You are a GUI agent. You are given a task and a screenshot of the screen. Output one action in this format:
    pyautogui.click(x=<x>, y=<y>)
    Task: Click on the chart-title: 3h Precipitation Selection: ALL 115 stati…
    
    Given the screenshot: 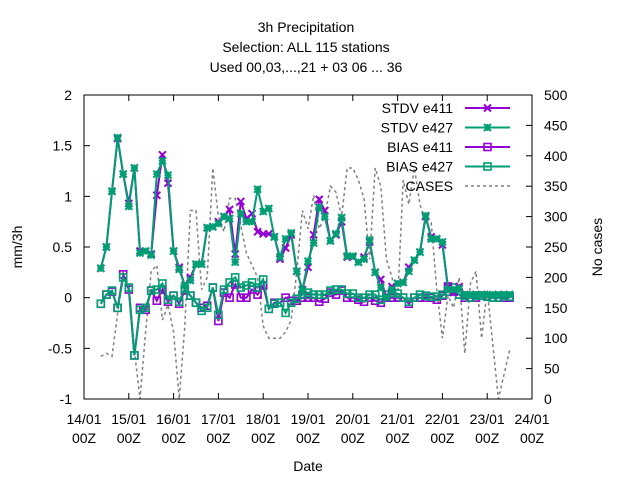 What is the action you would take?
    pyautogui.click(x=306, y=47)
    